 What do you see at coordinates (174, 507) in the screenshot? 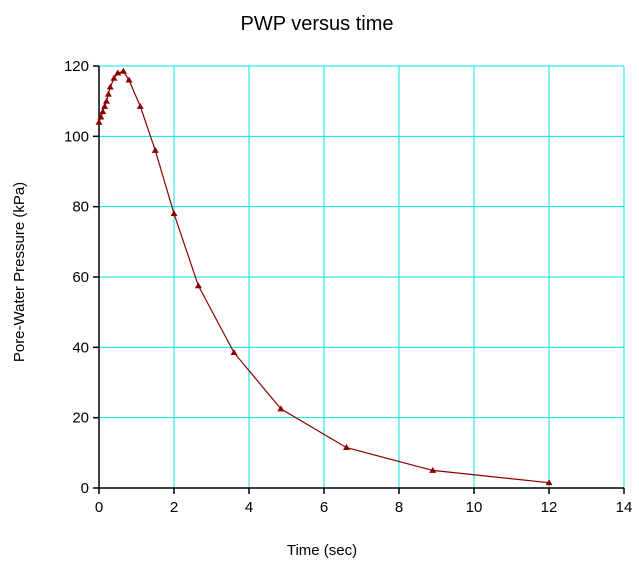
I see `x-tick-label: 2` at bounding box center [174, 507].